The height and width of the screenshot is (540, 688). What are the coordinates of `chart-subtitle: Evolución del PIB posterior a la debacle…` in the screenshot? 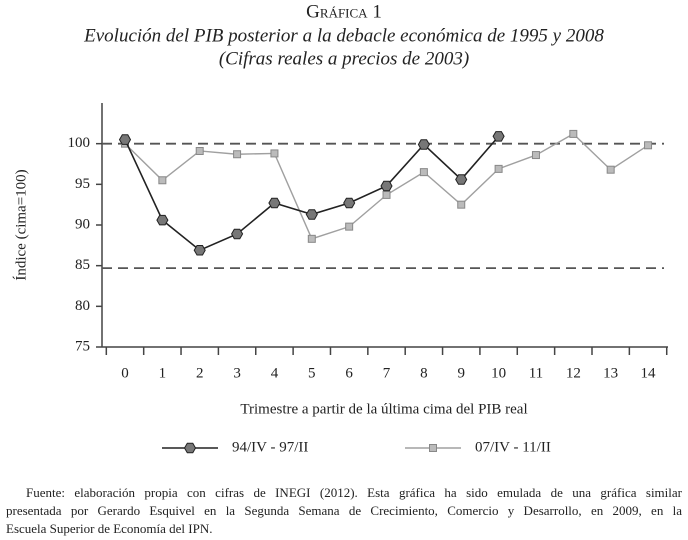 It's located at (343, 35).